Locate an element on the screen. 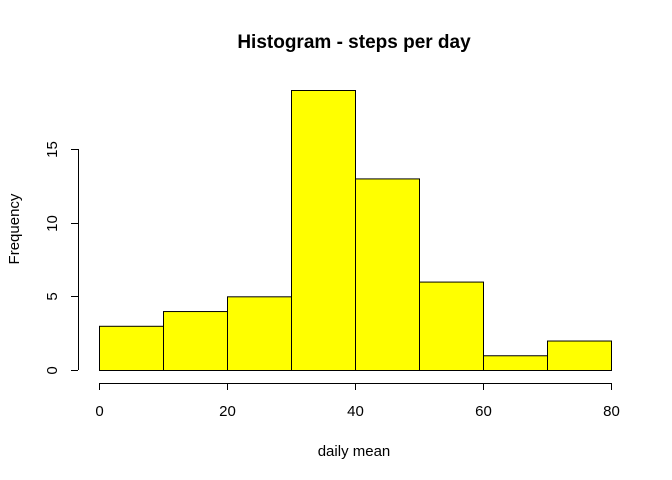 This screenshot has height=480, width=672. y-axis-label: Frequency is located at coordinates (14, 228).